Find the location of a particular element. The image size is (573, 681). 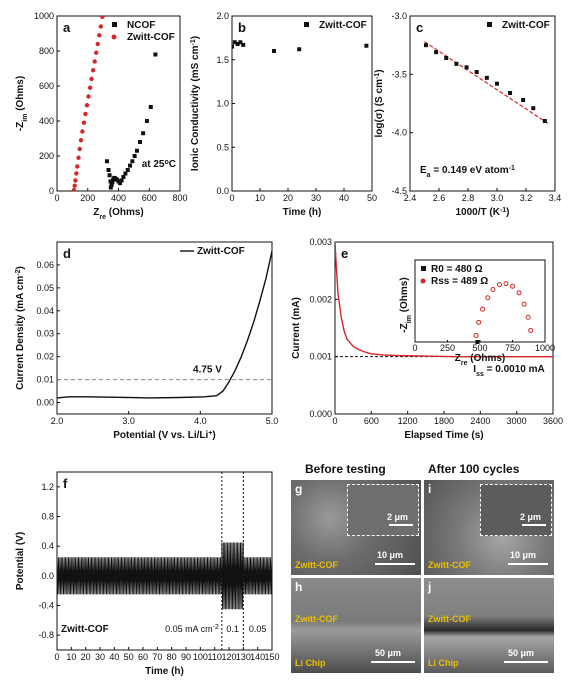

inset-x-axis-label: Zre (Ohms) is located at coordinates (480, 360).